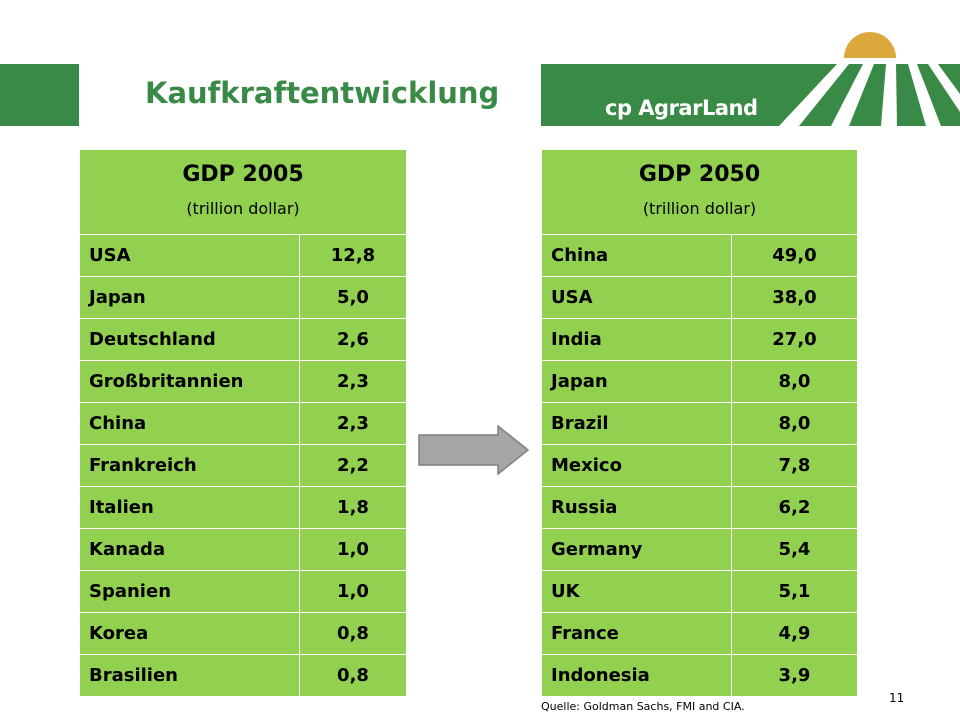 The width and height of the screenshot is (960, 720). I want to click on table-title: GDP 2050, so click(699, 174).